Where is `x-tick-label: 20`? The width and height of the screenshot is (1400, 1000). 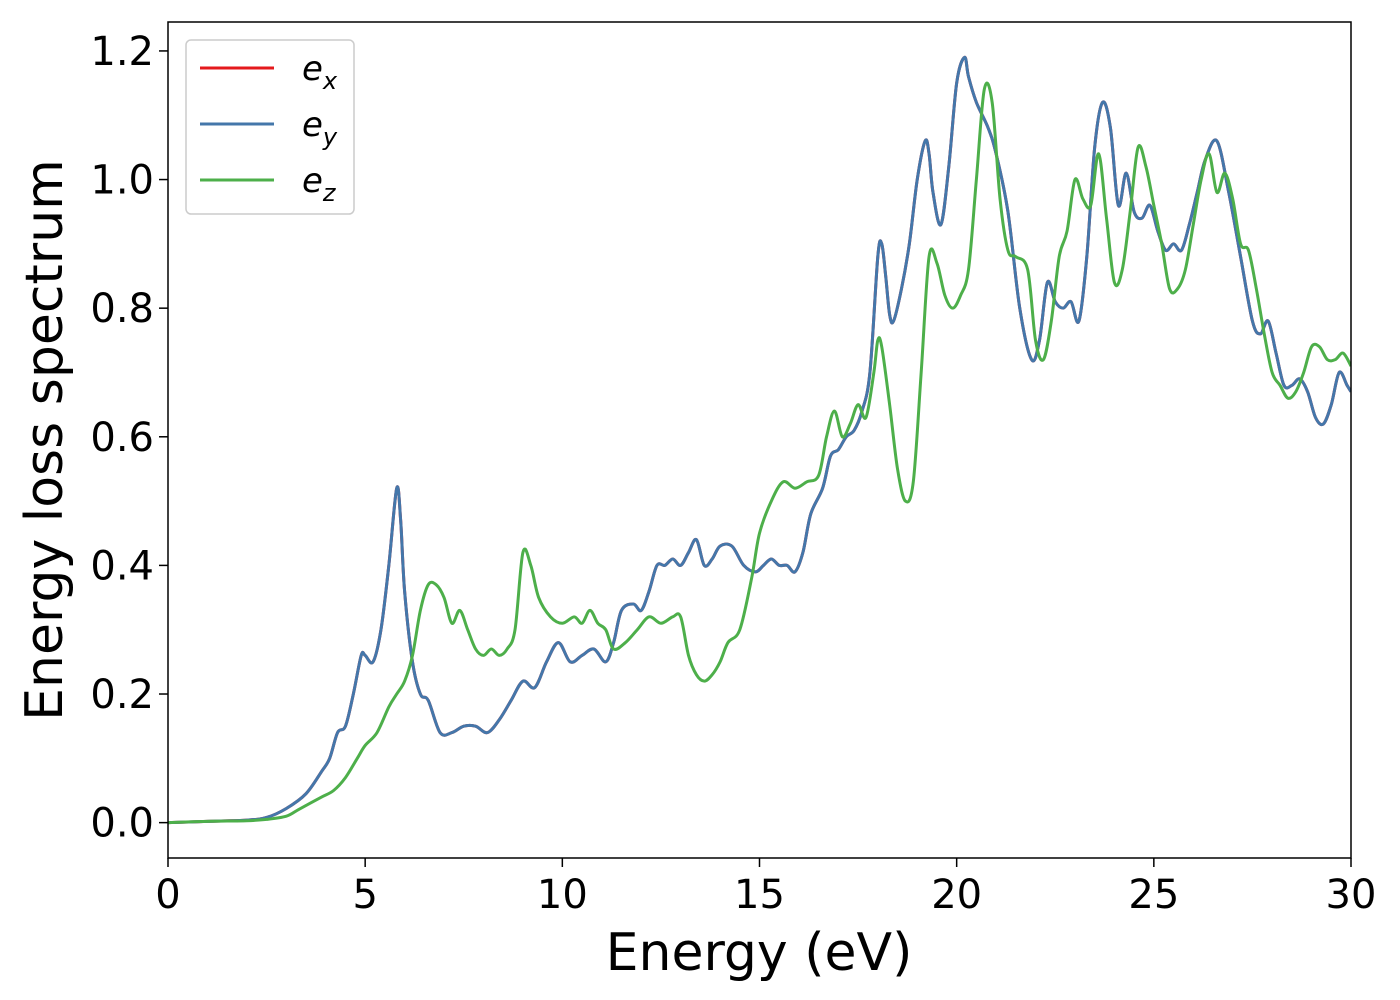 x-tick-label: 20 is located at coordinates (956, 895).